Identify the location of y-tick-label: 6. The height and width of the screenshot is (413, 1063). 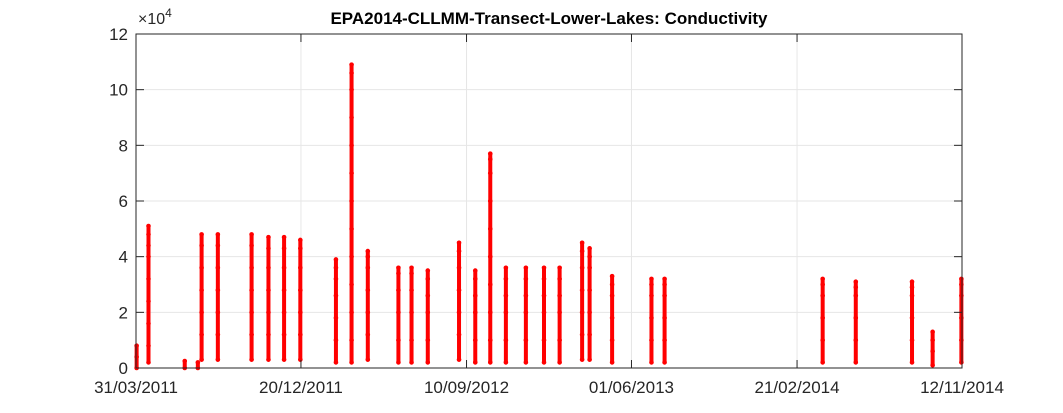
(123, 201).